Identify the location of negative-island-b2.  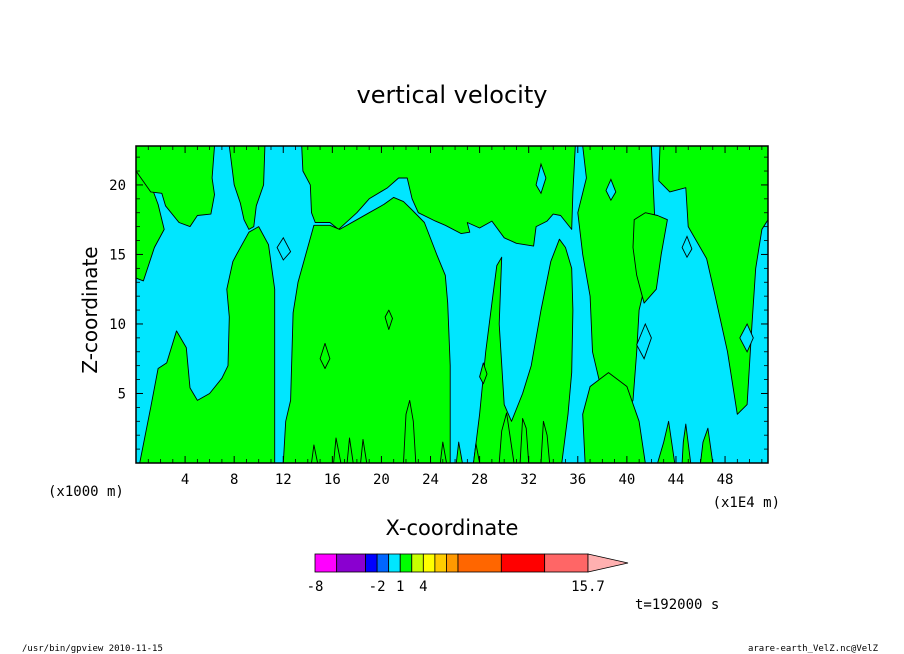
(746, 337).